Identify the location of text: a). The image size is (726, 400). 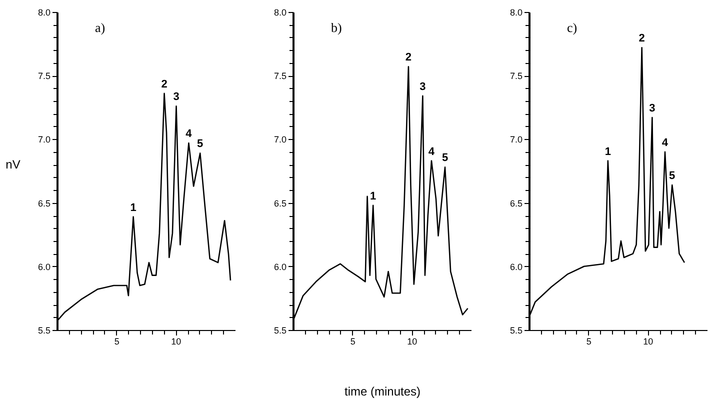
(100, 27).